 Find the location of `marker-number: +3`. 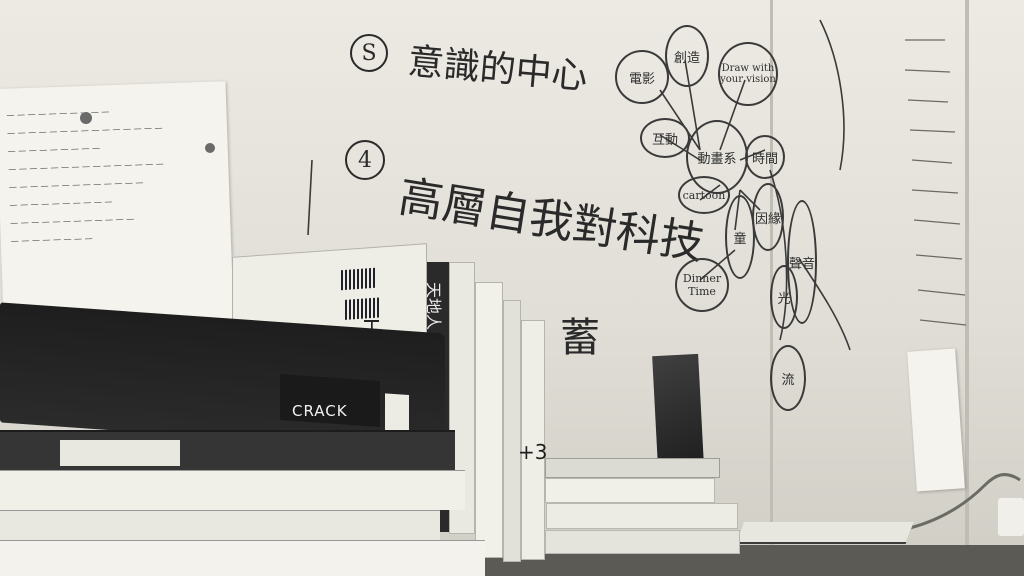

marker-number: +3 is located at coordinates (533, 452).